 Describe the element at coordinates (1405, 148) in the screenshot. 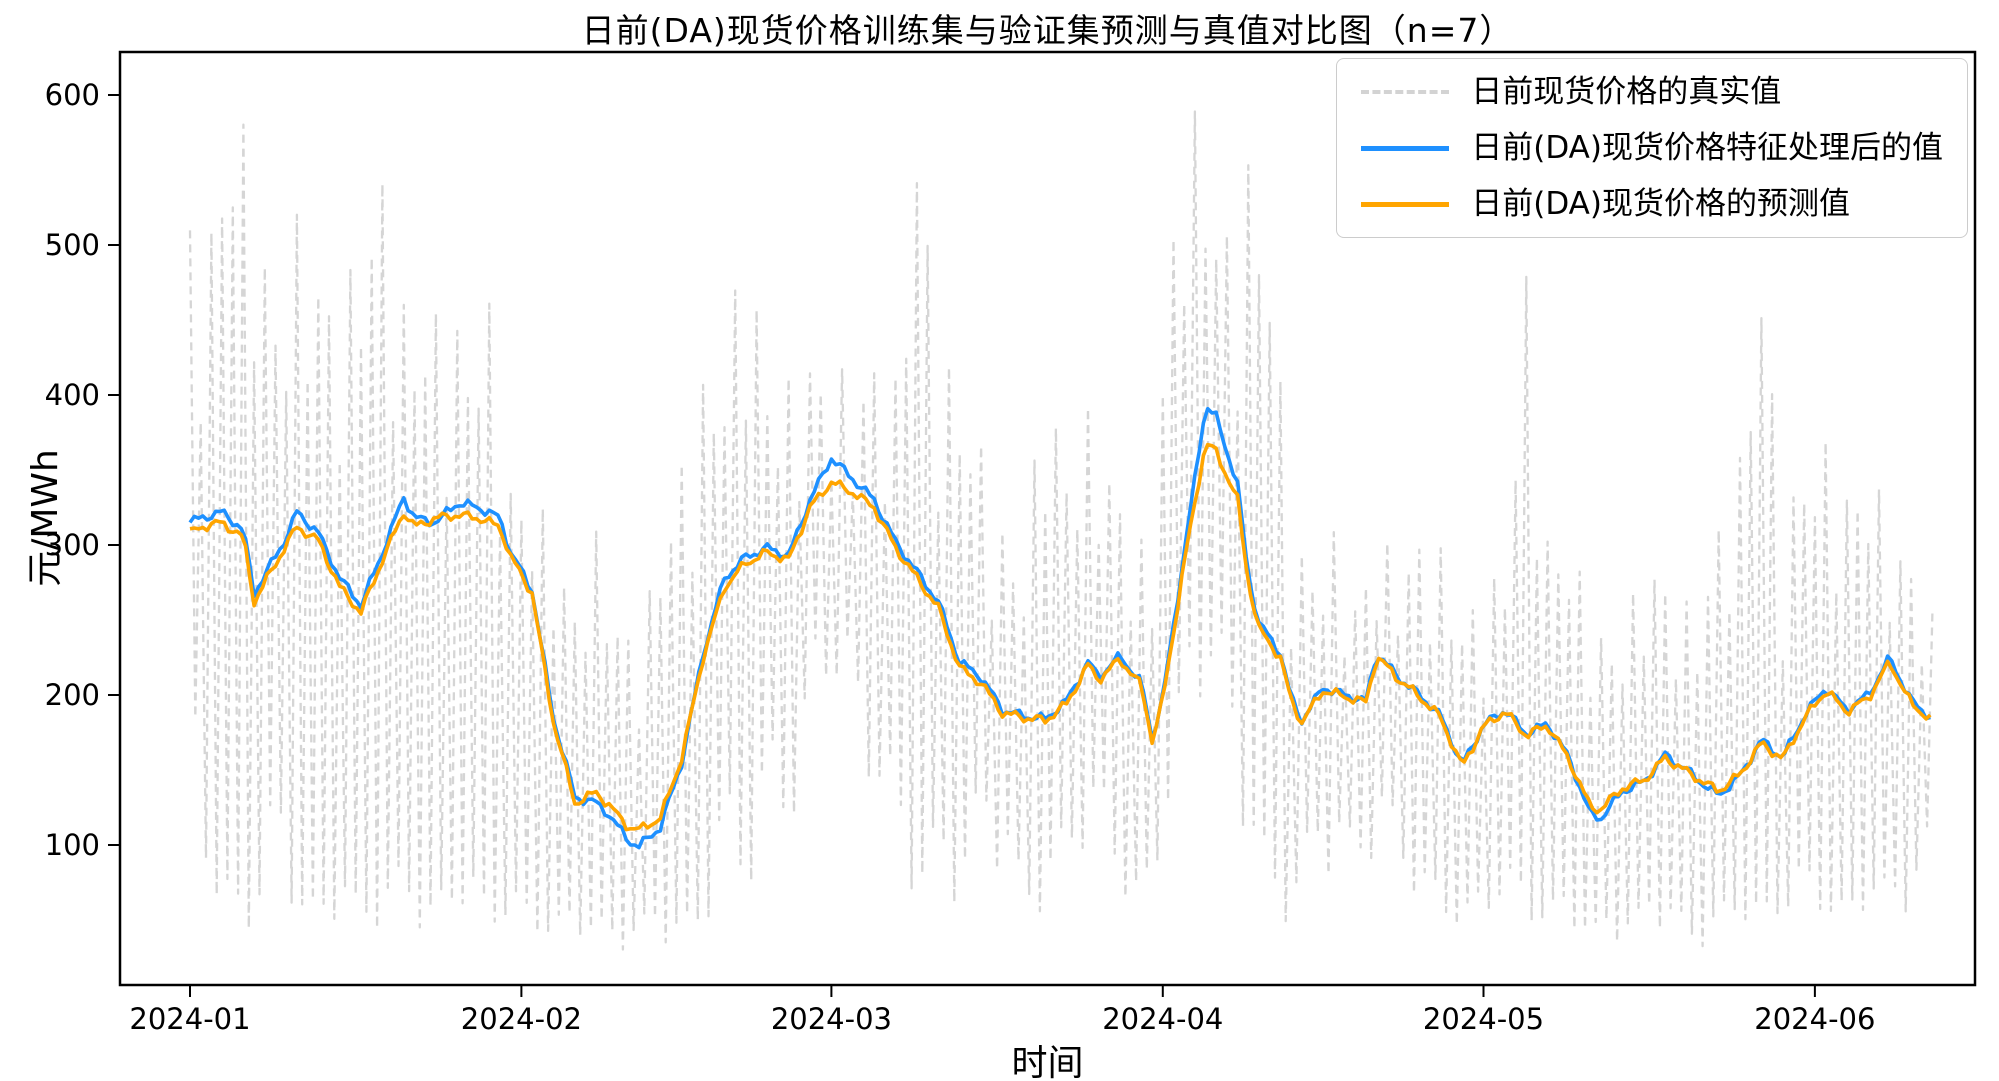

I see `legend-solid-line-sample-blue` at that location.